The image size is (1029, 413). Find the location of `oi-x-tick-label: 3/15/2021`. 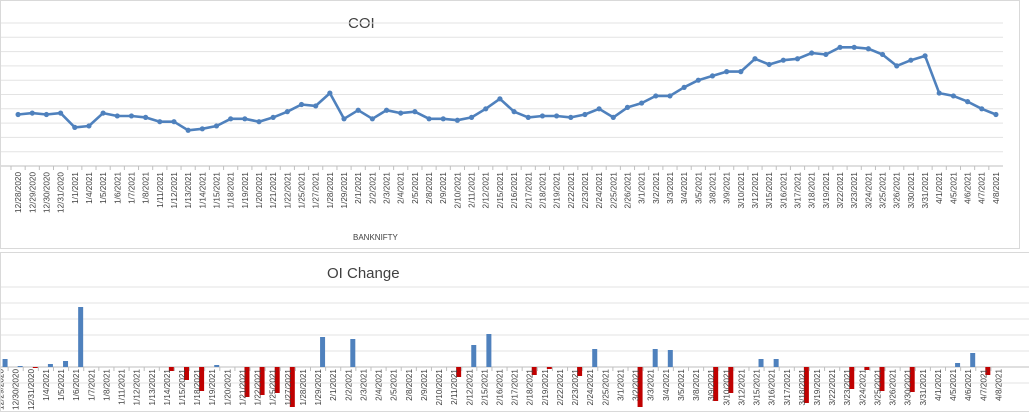

oi-x-tick-label: 3/15/2021 is located at coordinates (757, 387).